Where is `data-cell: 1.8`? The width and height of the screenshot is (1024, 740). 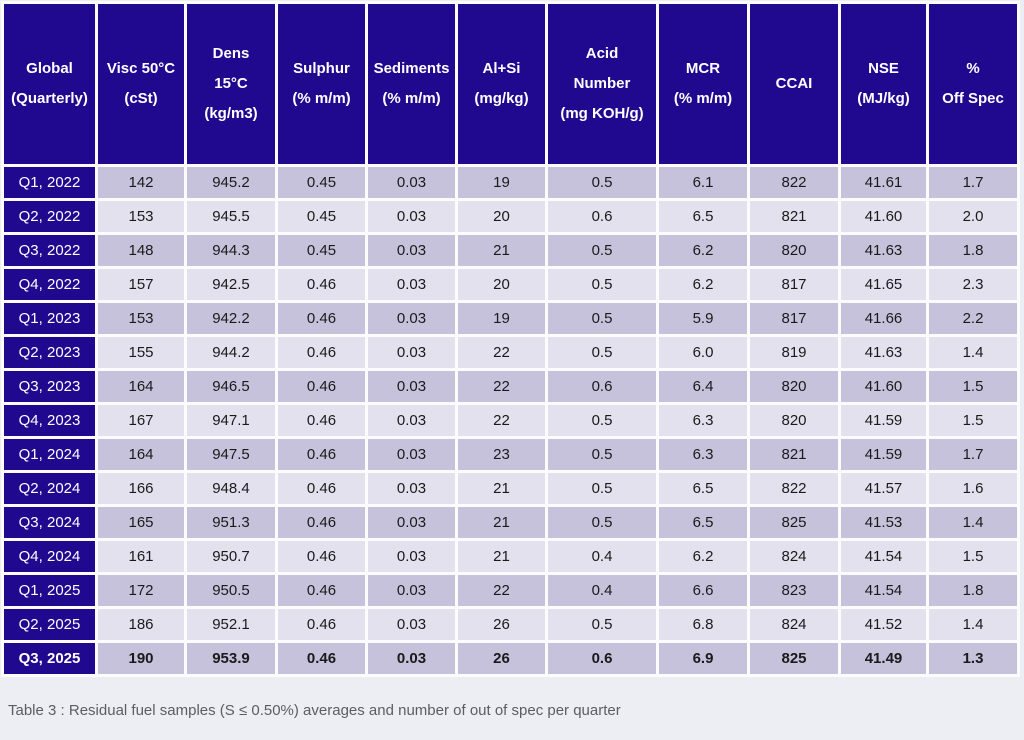 data-cell: 1.8 is located at coordinates (973, 590).